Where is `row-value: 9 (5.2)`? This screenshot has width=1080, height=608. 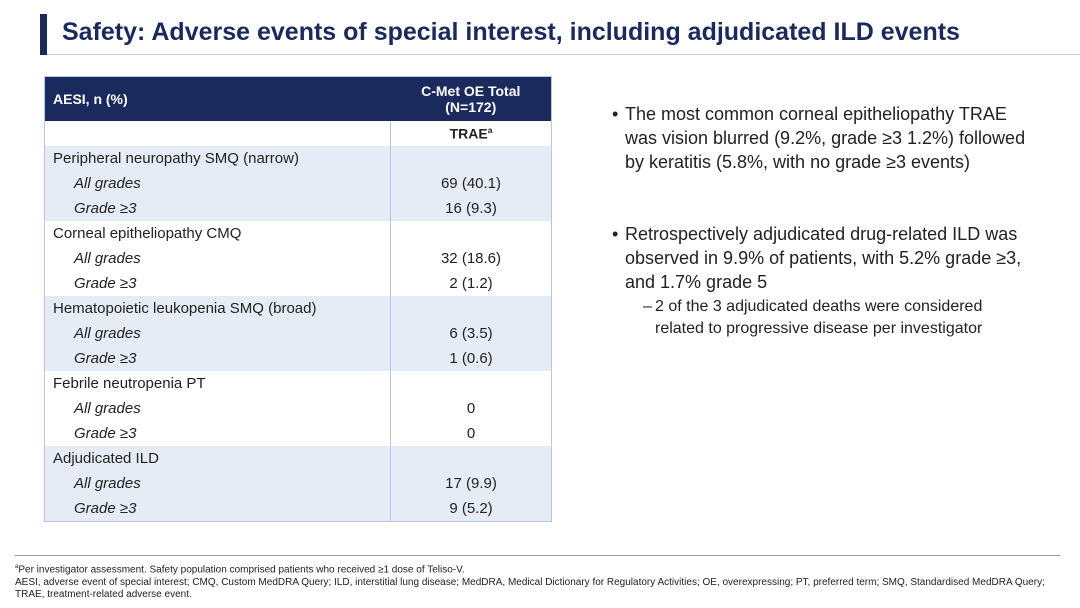
row-value: 9 (5.2) is located at coordinates (471, 509).